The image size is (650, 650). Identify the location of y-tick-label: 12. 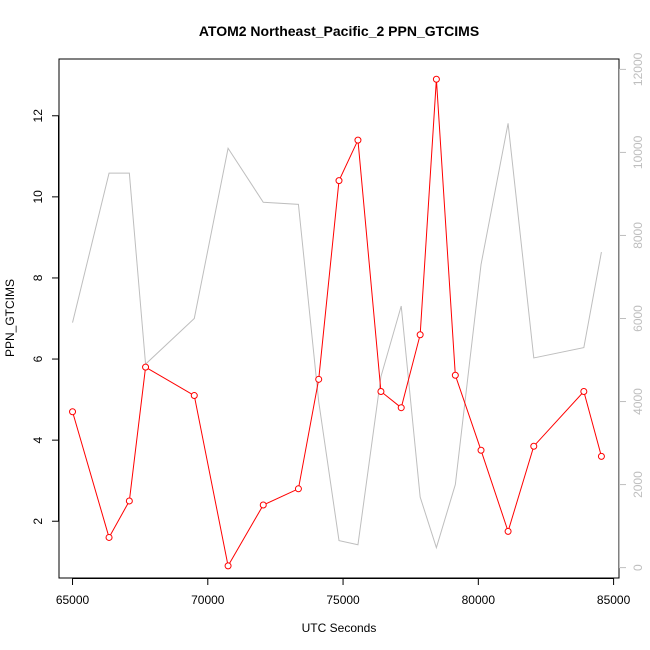
(38, 116).